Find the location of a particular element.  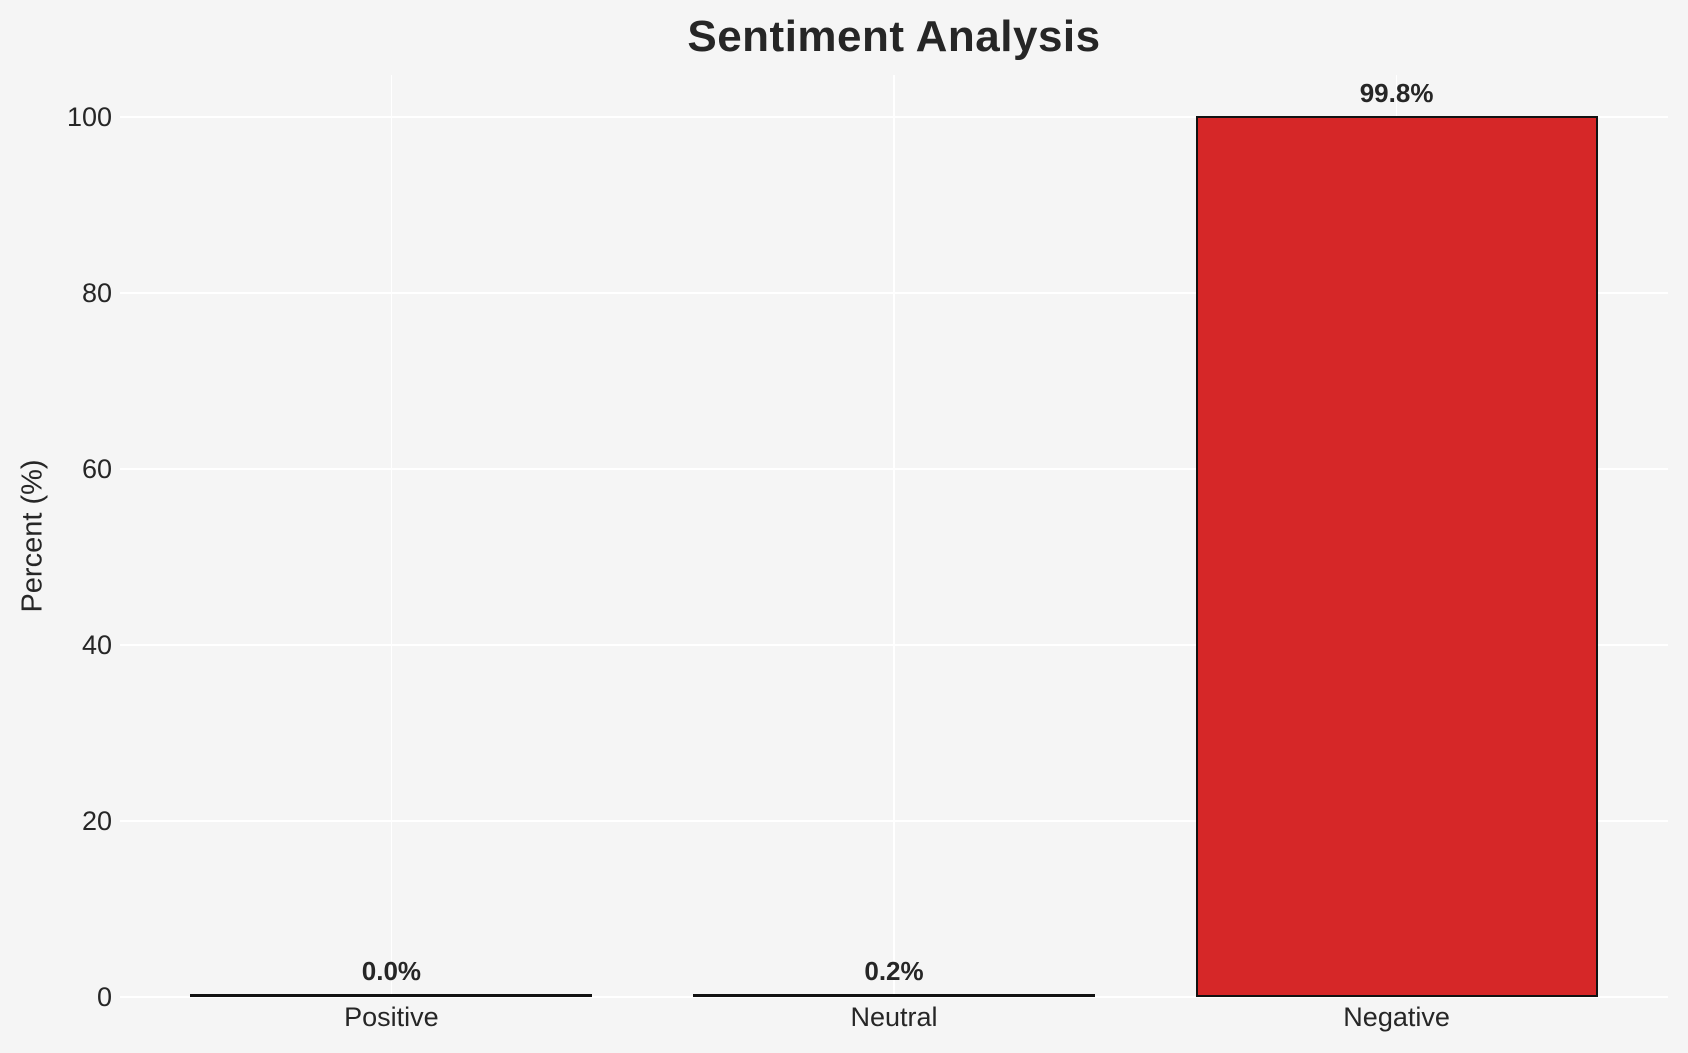

x-tick-label-neutral: Neutral is located at coordinates (894, 1017).